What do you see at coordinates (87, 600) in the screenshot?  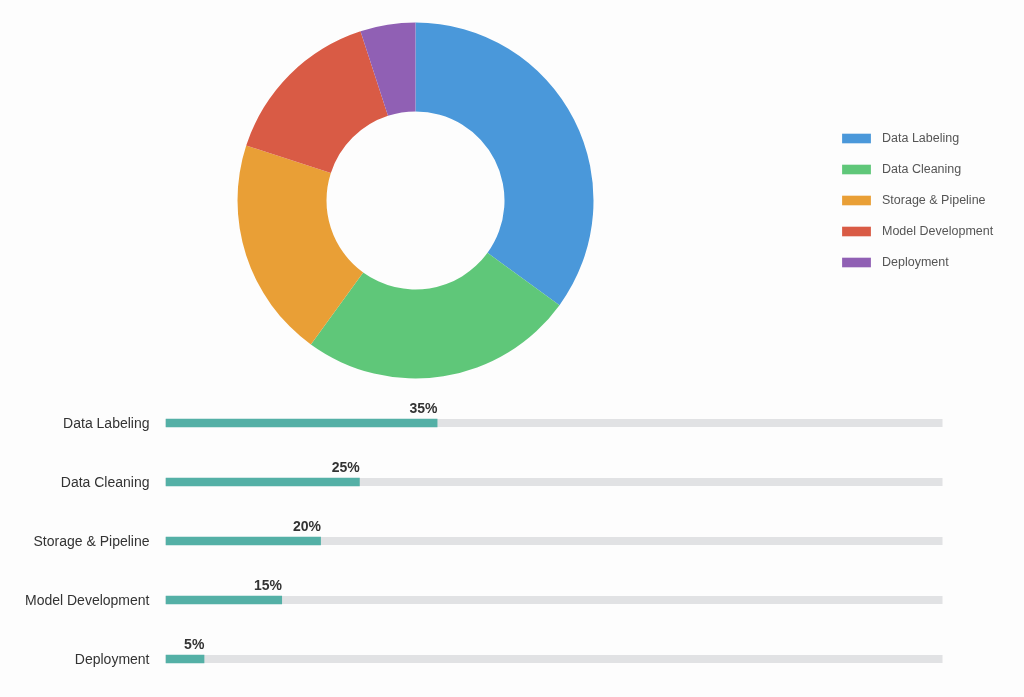 I see `y-tick-label: Model Development` at bounding box center [87, 600].